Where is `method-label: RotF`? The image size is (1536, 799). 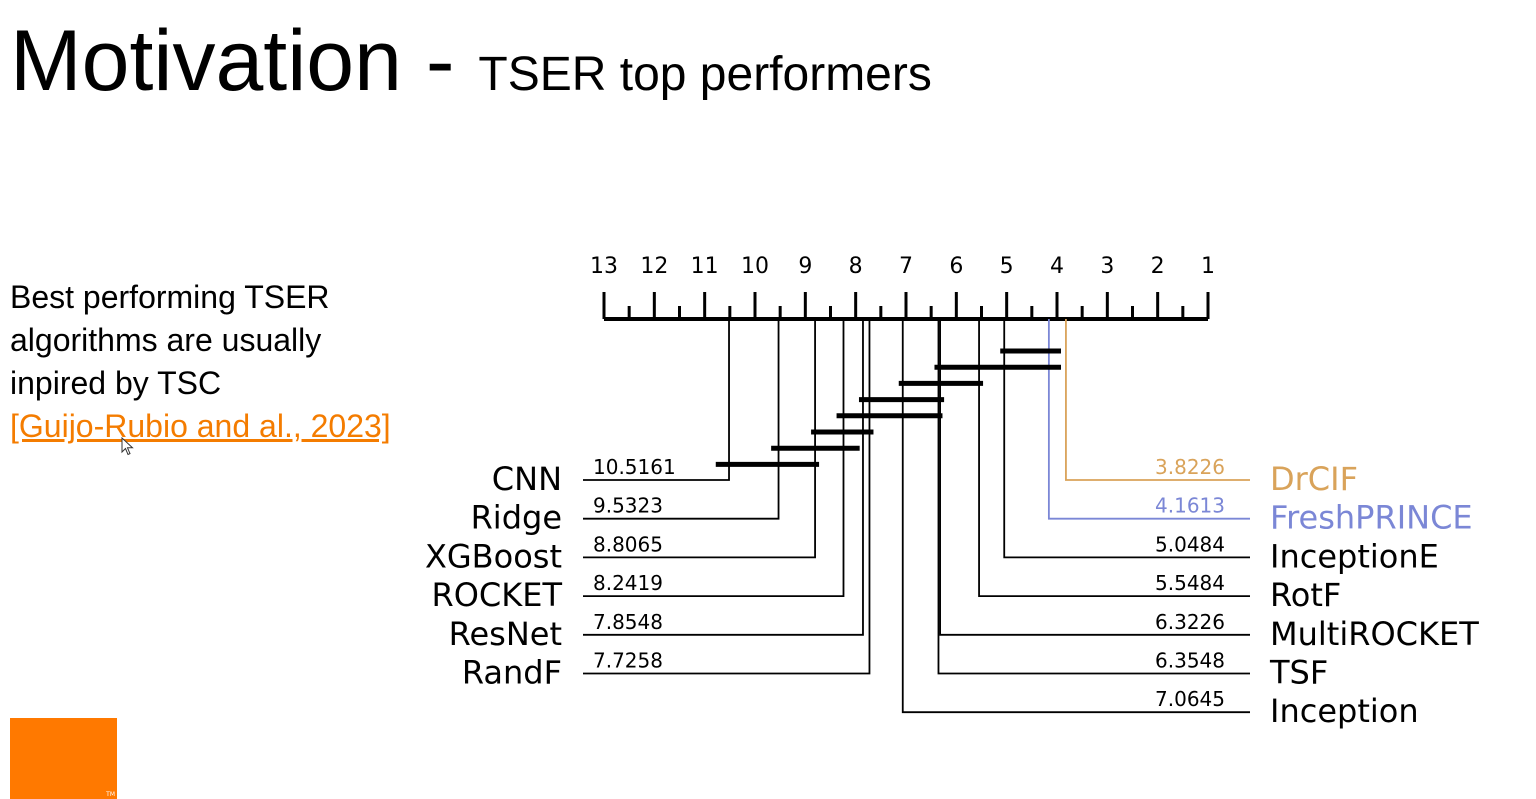
method-label: RotF is located at coordinates (1305, 595).